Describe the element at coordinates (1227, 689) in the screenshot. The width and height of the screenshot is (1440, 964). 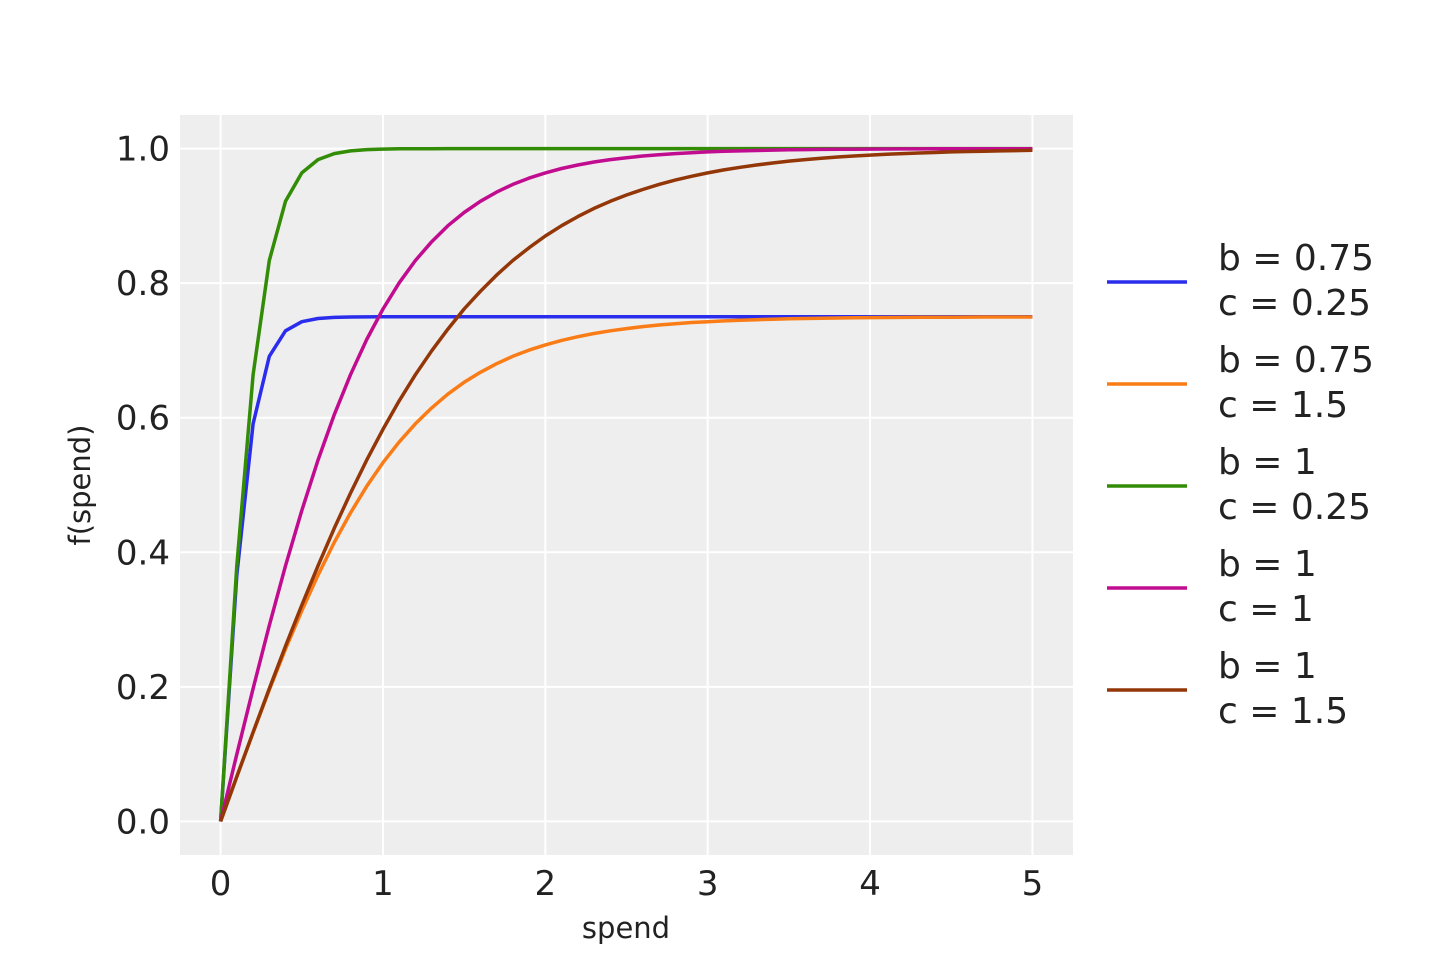
I see `legend-entry: b = 1c = 1.5` at that location.